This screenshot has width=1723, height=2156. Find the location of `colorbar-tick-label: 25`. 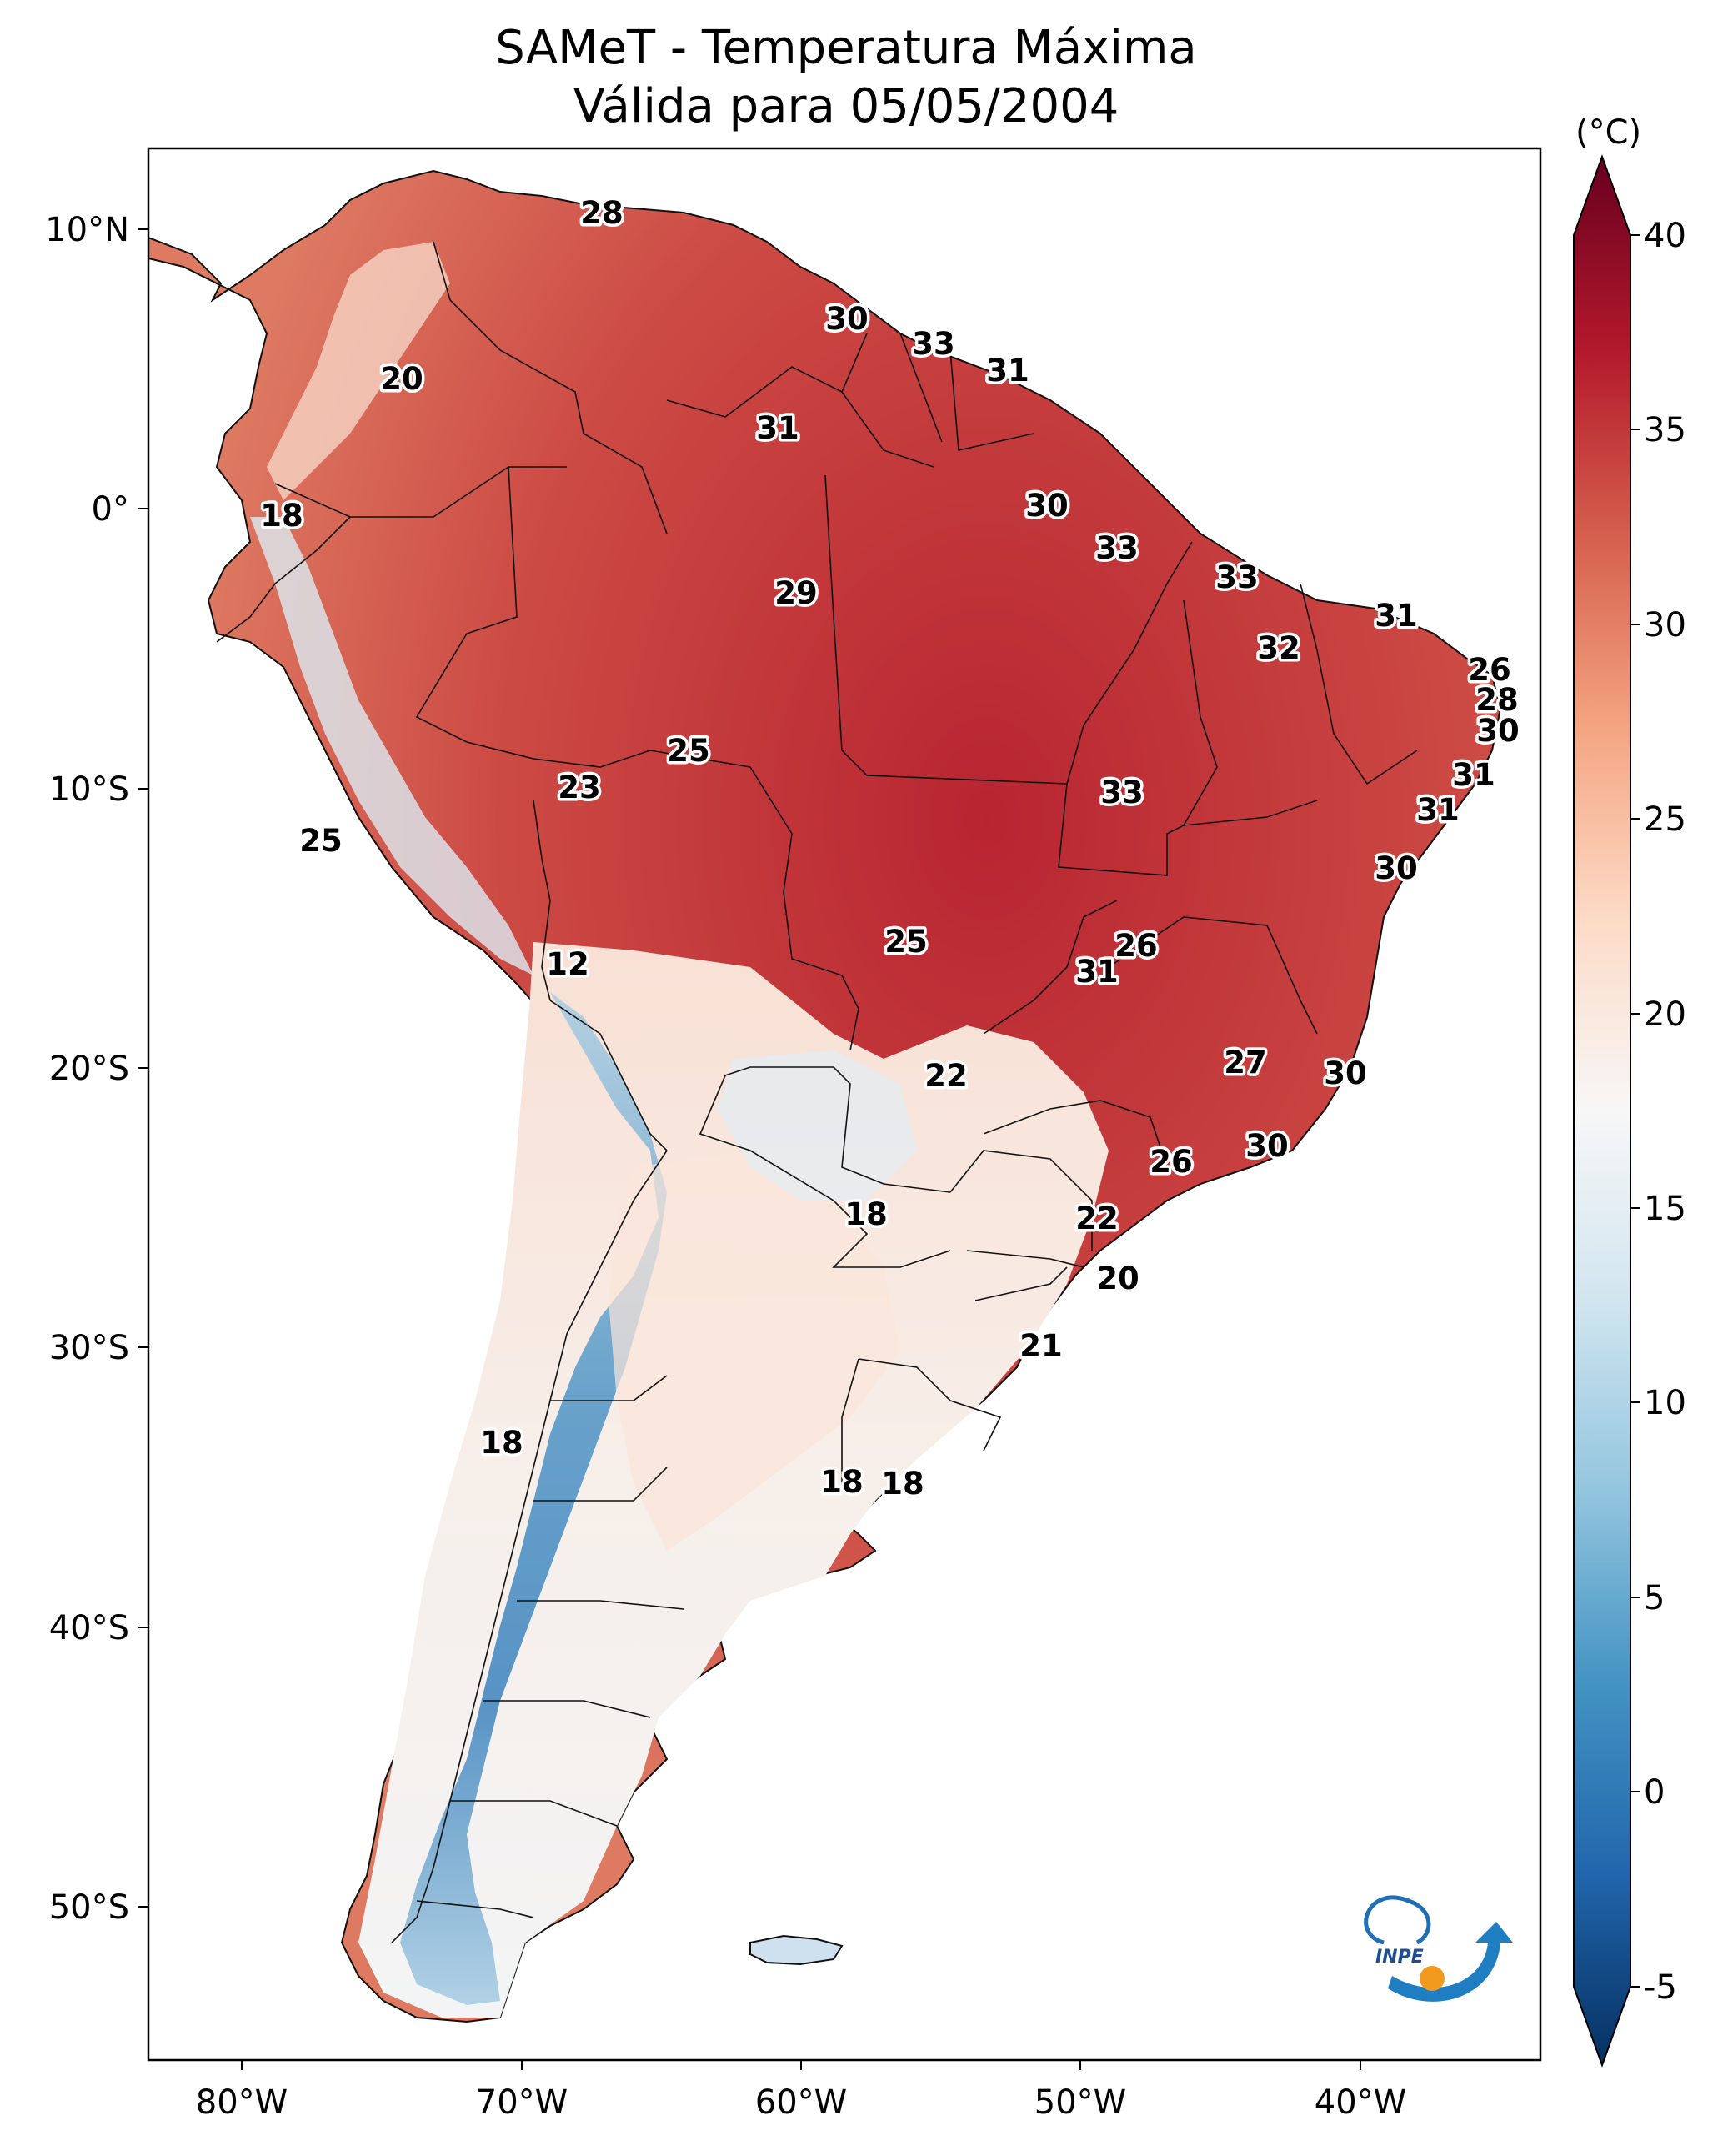

colorbar-tick-label: 25 is located at coordinates (1665, 819).